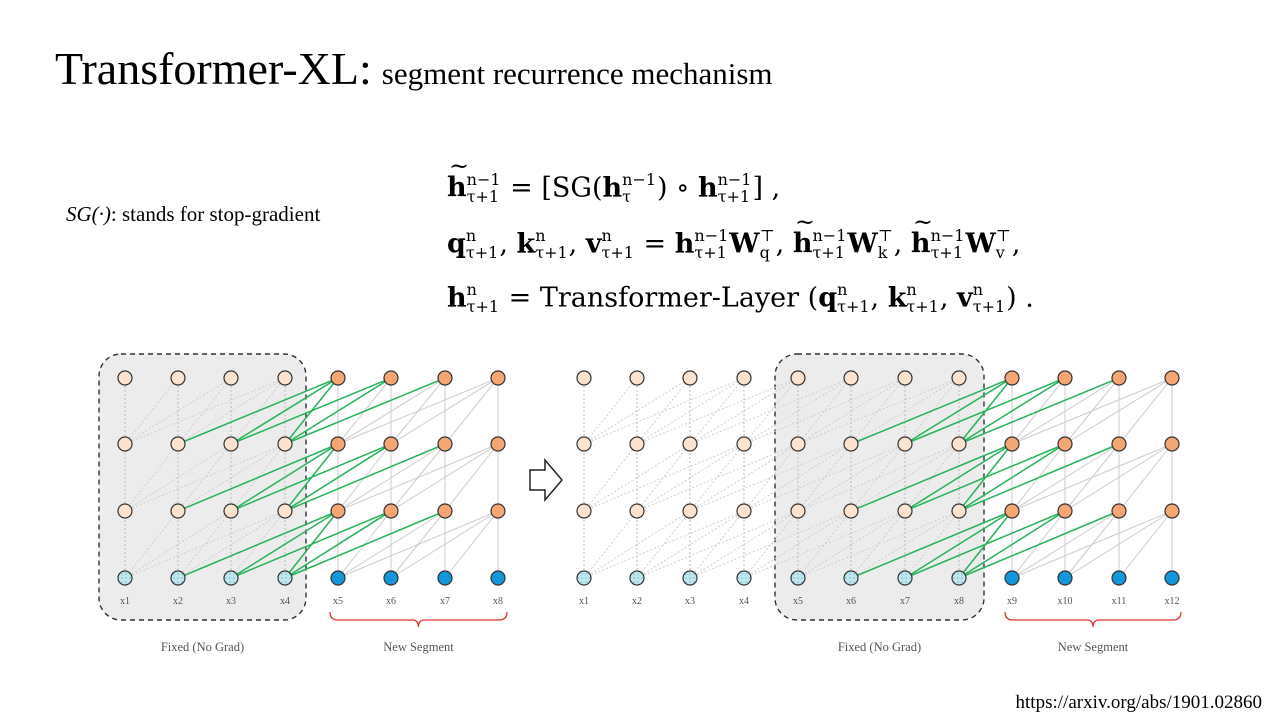 Image resolution: width=1280 pixels, height=720 pixels. Describe the element at coordinates (1119, 601) in the screenshot. I see `right-token-label: x11` at that location.